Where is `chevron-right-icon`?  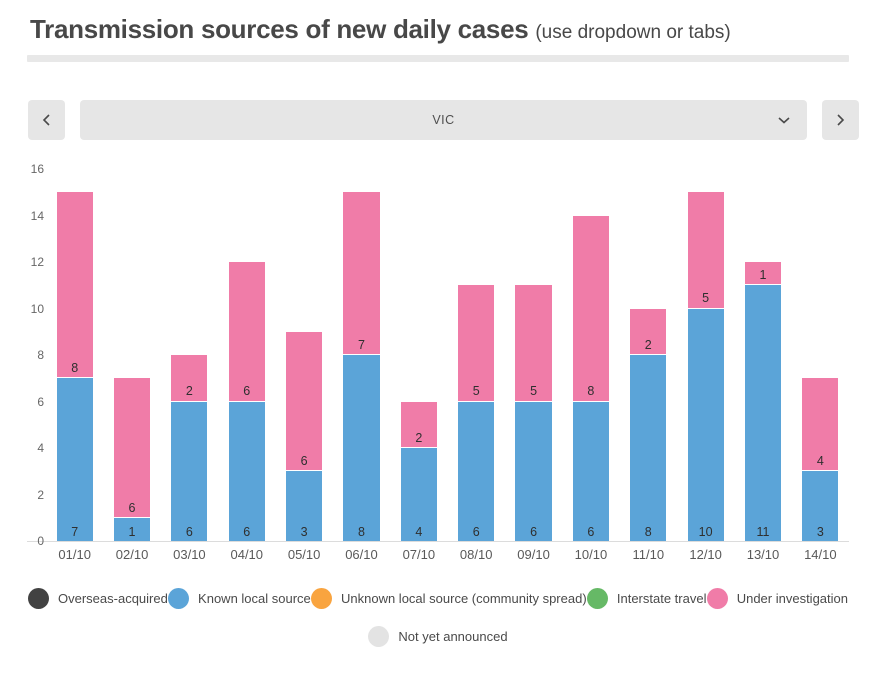
chevron-right-icon is located at coordinates (840, 120).